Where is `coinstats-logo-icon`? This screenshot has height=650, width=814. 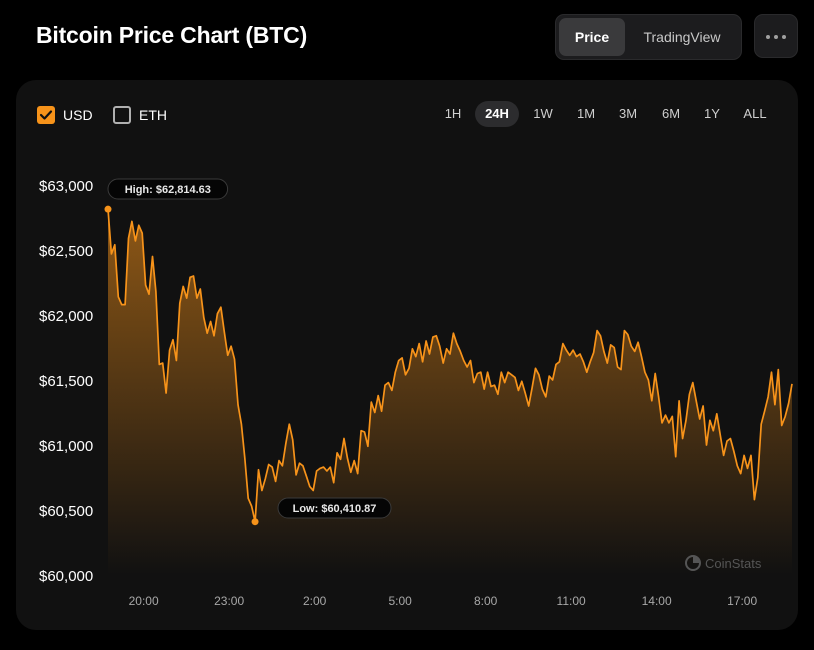
coinstats-logo-icon is located at coordinates (696, 559).